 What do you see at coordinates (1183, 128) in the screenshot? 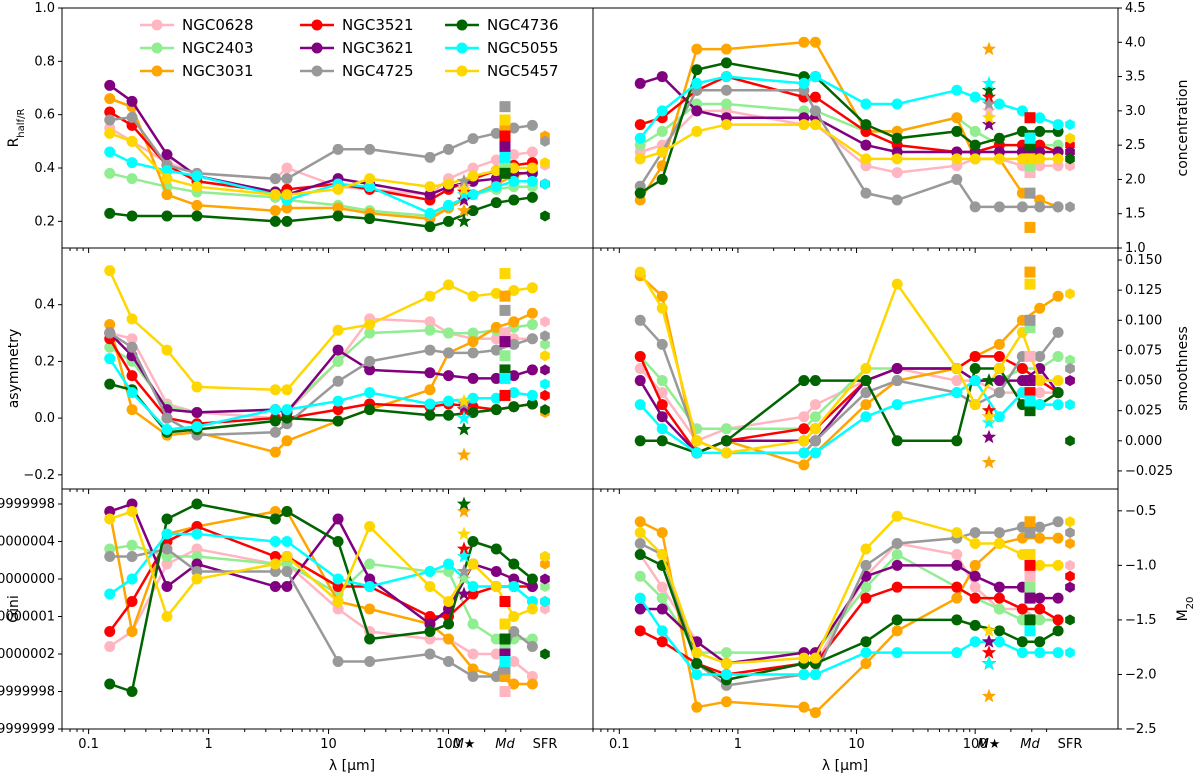
I see `y-axis-label: concentration` at bounding box center [1183, 128].